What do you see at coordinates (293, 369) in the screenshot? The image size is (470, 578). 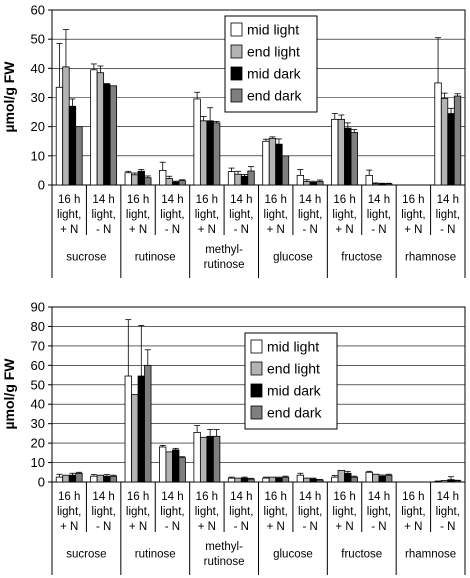 I see `legend-label: end light` at bounding box center [293, 369].